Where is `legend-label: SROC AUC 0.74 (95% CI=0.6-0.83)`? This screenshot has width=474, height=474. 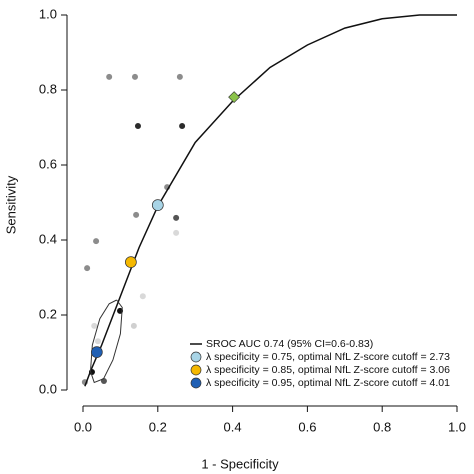 legend-label: SROC AUC 0.74 (95% CI=0.6-0.83) is located at coordinates (289, 344).